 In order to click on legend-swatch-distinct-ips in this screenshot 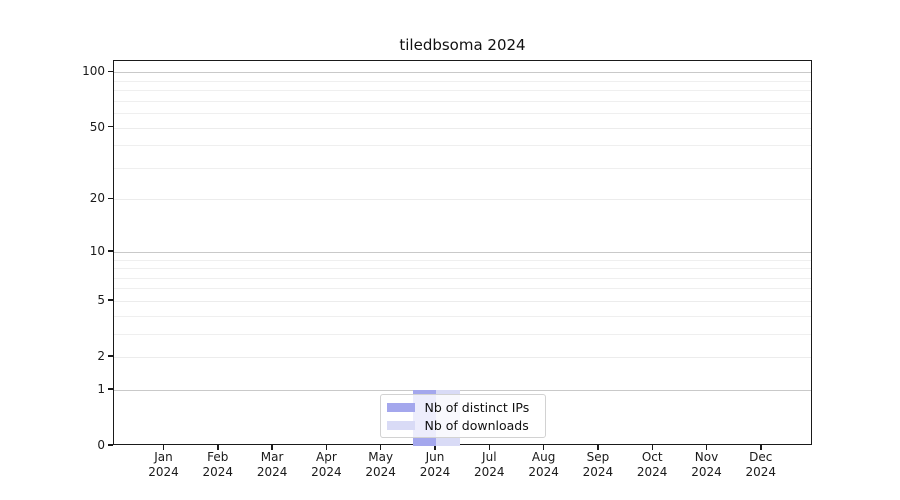, I will do `click(400, 407)`.